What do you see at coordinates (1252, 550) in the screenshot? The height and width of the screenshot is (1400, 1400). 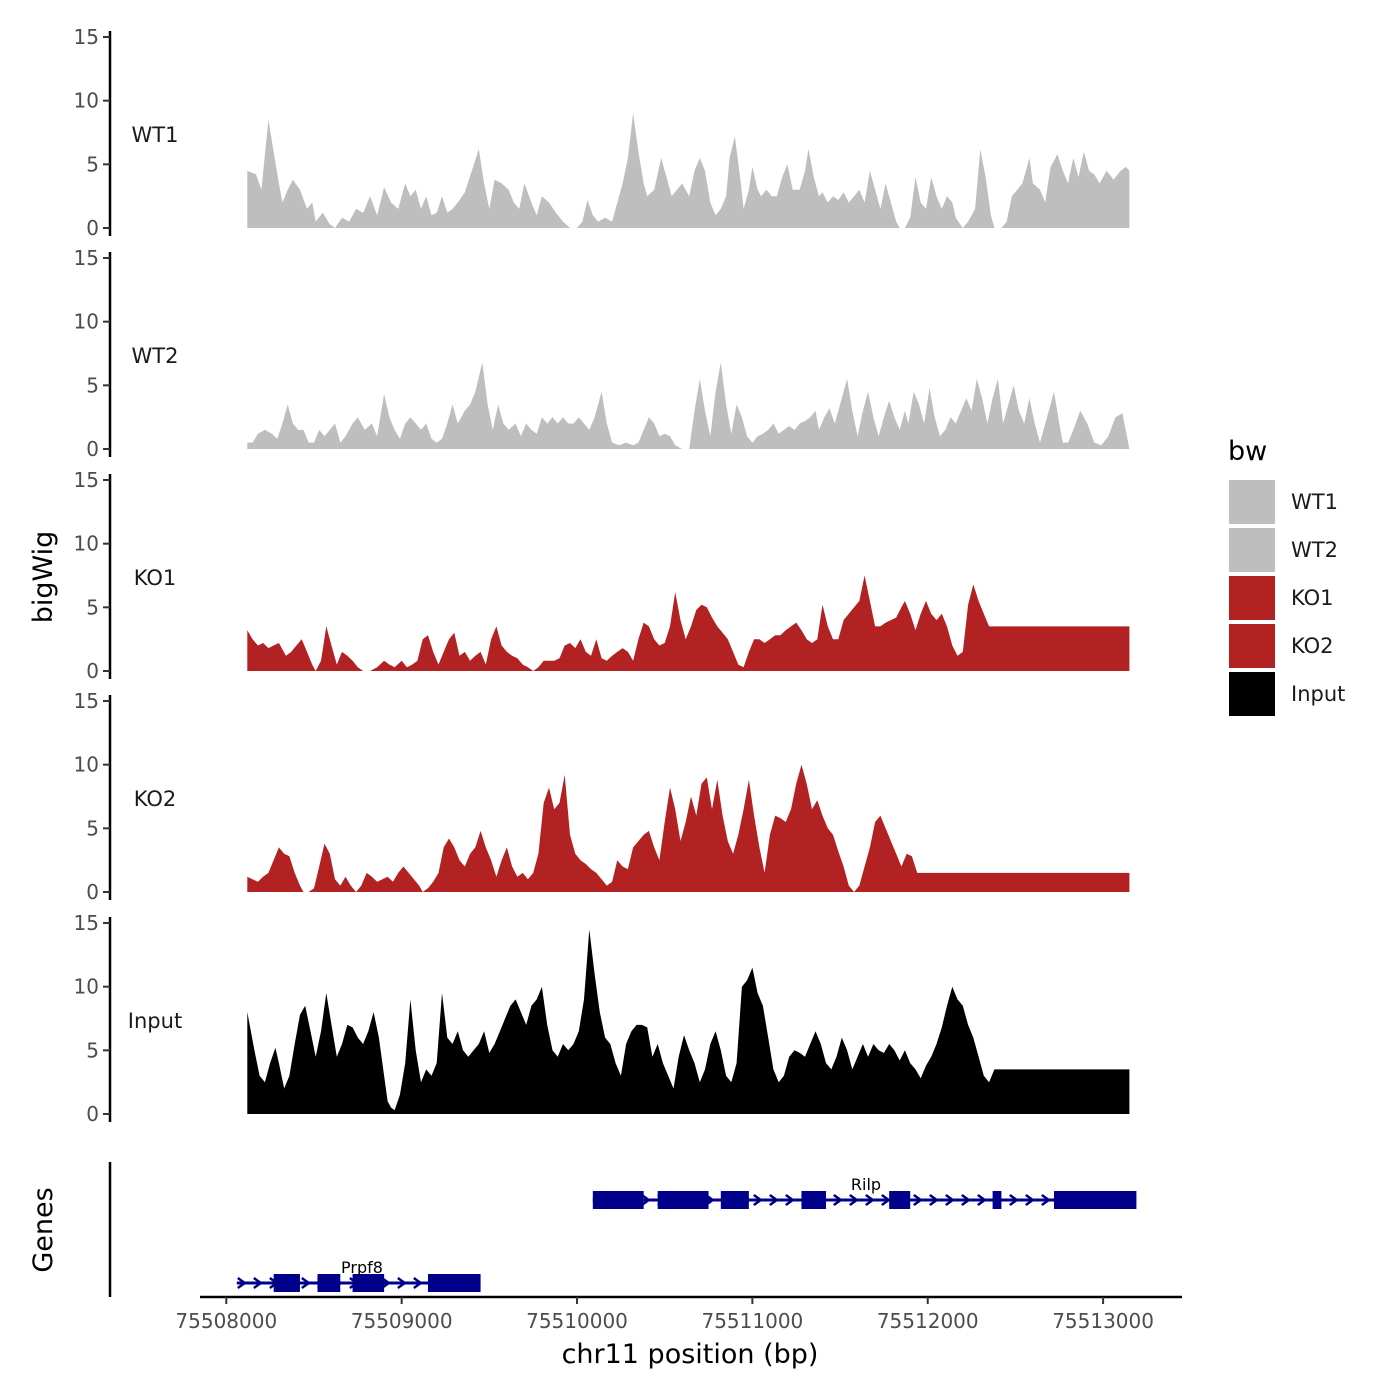 I see `legend-swatch-wt2` at bounding box center [1252, 550].